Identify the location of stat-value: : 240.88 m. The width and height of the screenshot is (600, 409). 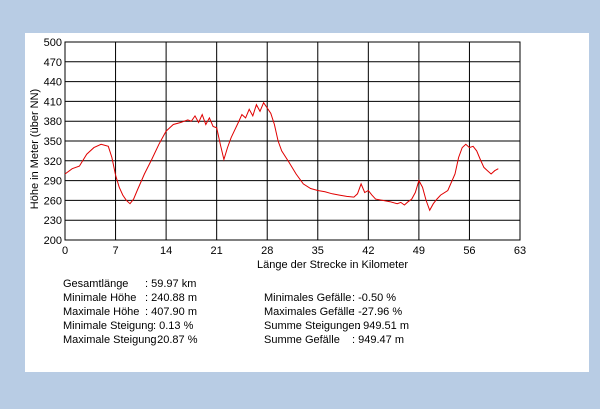
(171, 298).